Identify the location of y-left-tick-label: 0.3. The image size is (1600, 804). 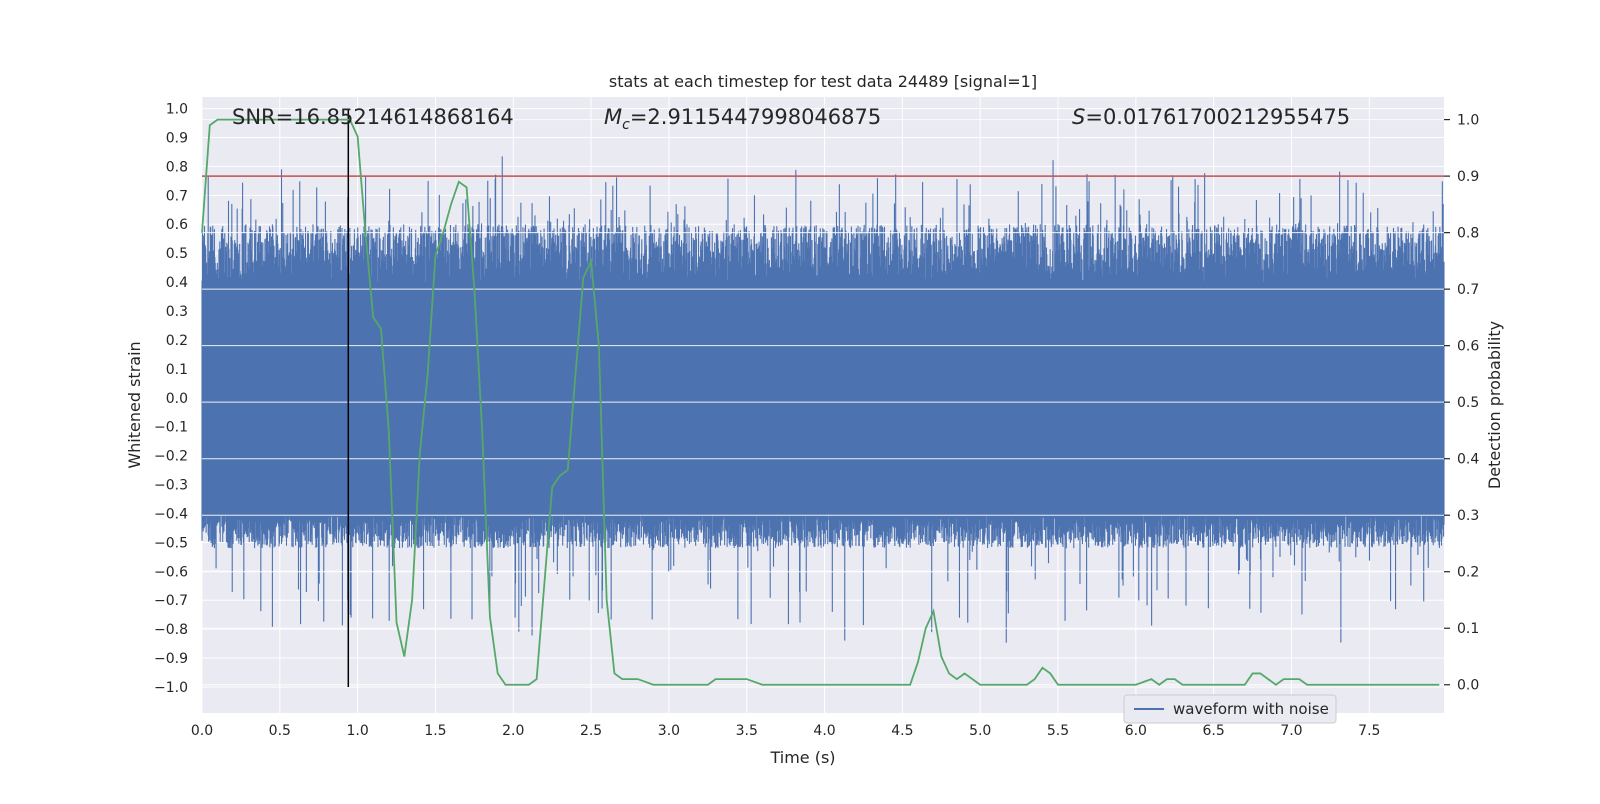
(177, 312).